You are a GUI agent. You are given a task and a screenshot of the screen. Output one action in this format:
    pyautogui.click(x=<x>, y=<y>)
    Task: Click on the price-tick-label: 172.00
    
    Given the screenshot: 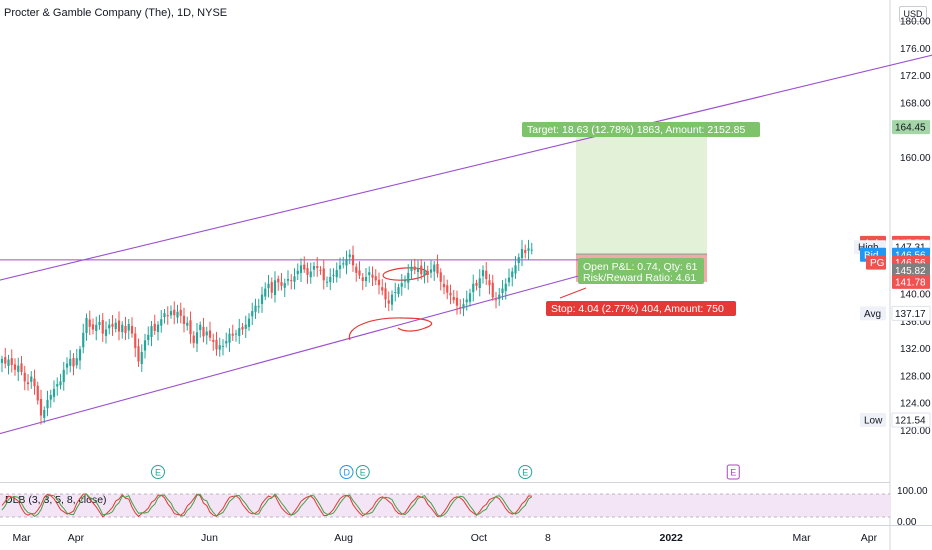 What is the action you would take?
    pyautogui.click(x=915, y=76)
    